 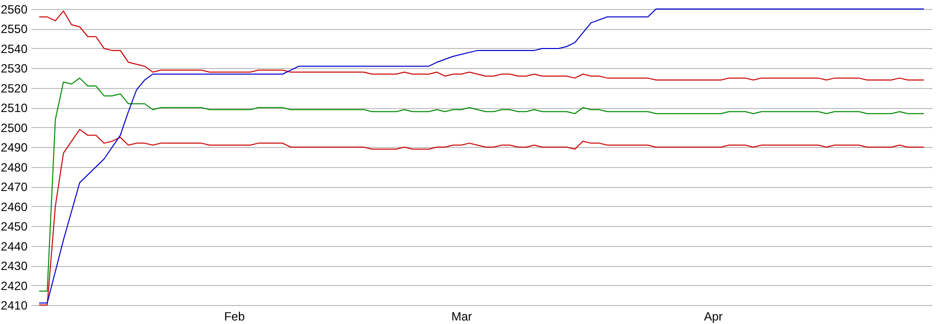 I want to click on y-tick-label: 2540, so click(x=14, y=49).